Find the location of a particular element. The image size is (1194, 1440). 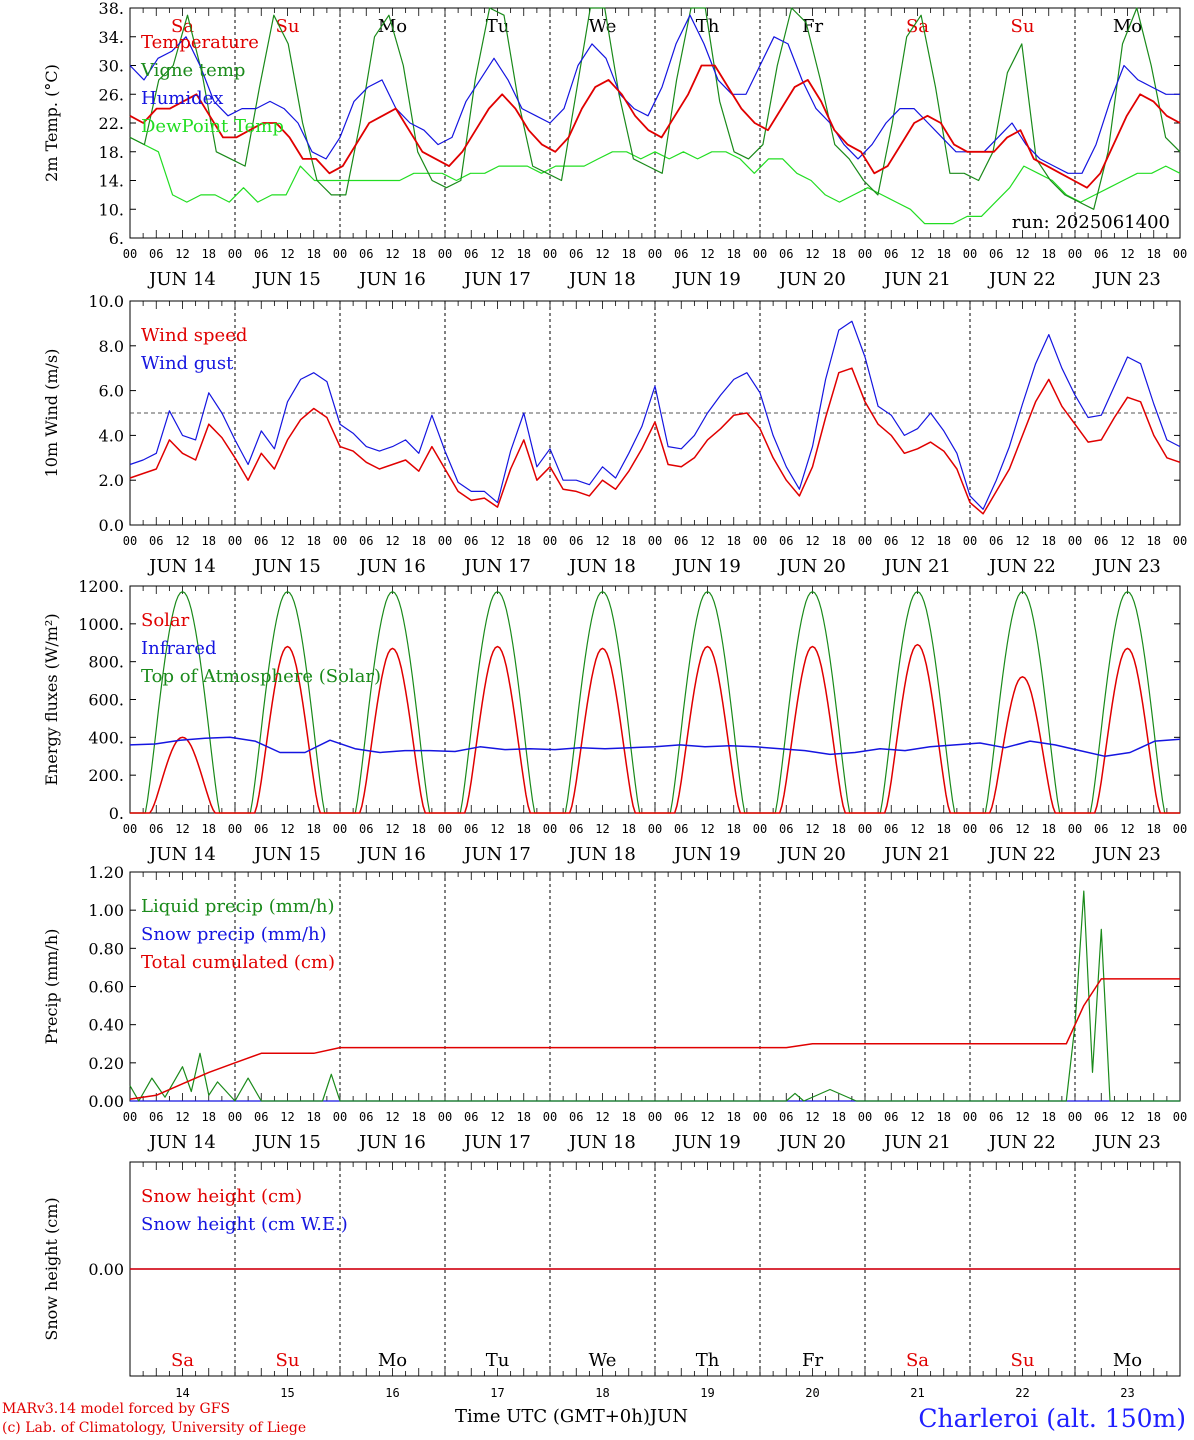

y-tick-label: 2.0 is located at coordinates (111, 480).